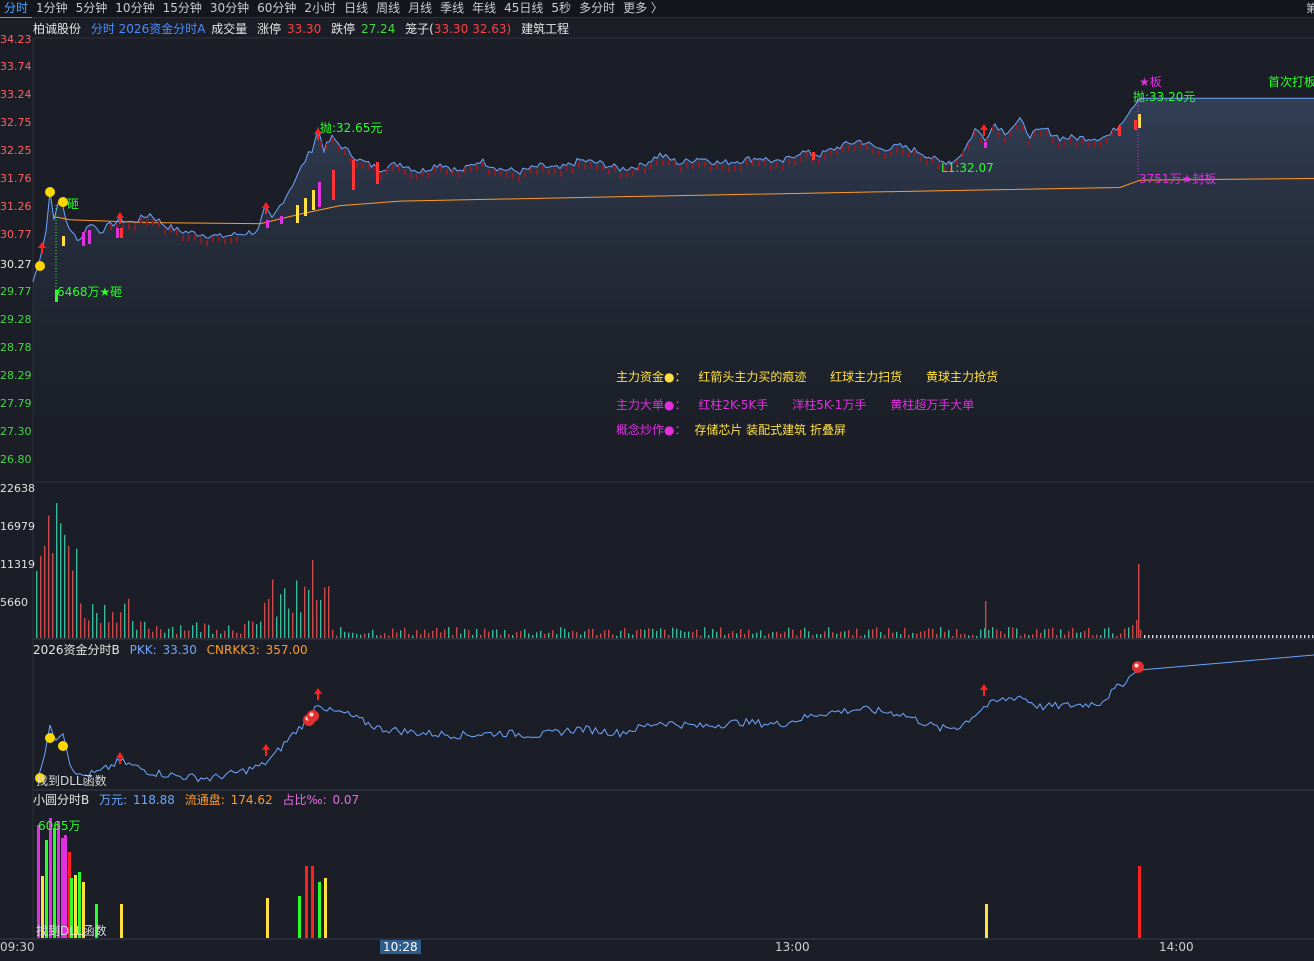  What do you see at coordinates (674, 718) in the screenshot?
I see `panel-b-line` at bounding box center [674, 718].